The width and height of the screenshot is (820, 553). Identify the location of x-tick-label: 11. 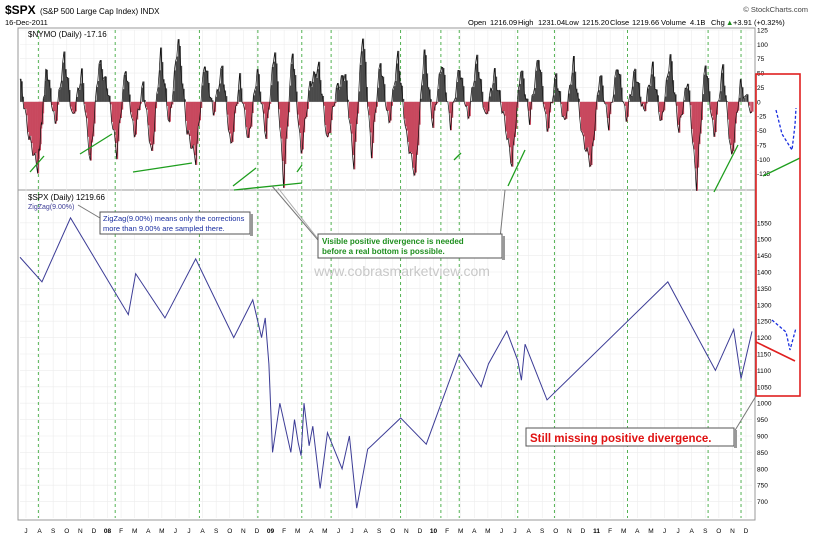
(596, 531).